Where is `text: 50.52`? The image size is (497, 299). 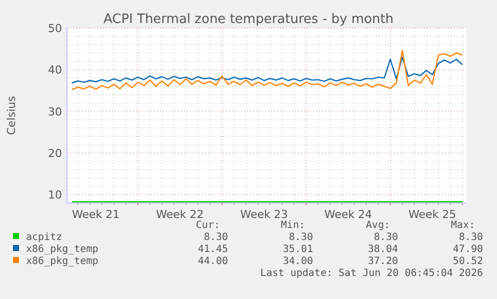
text: 50.52 is located at coordinates (467, 261).